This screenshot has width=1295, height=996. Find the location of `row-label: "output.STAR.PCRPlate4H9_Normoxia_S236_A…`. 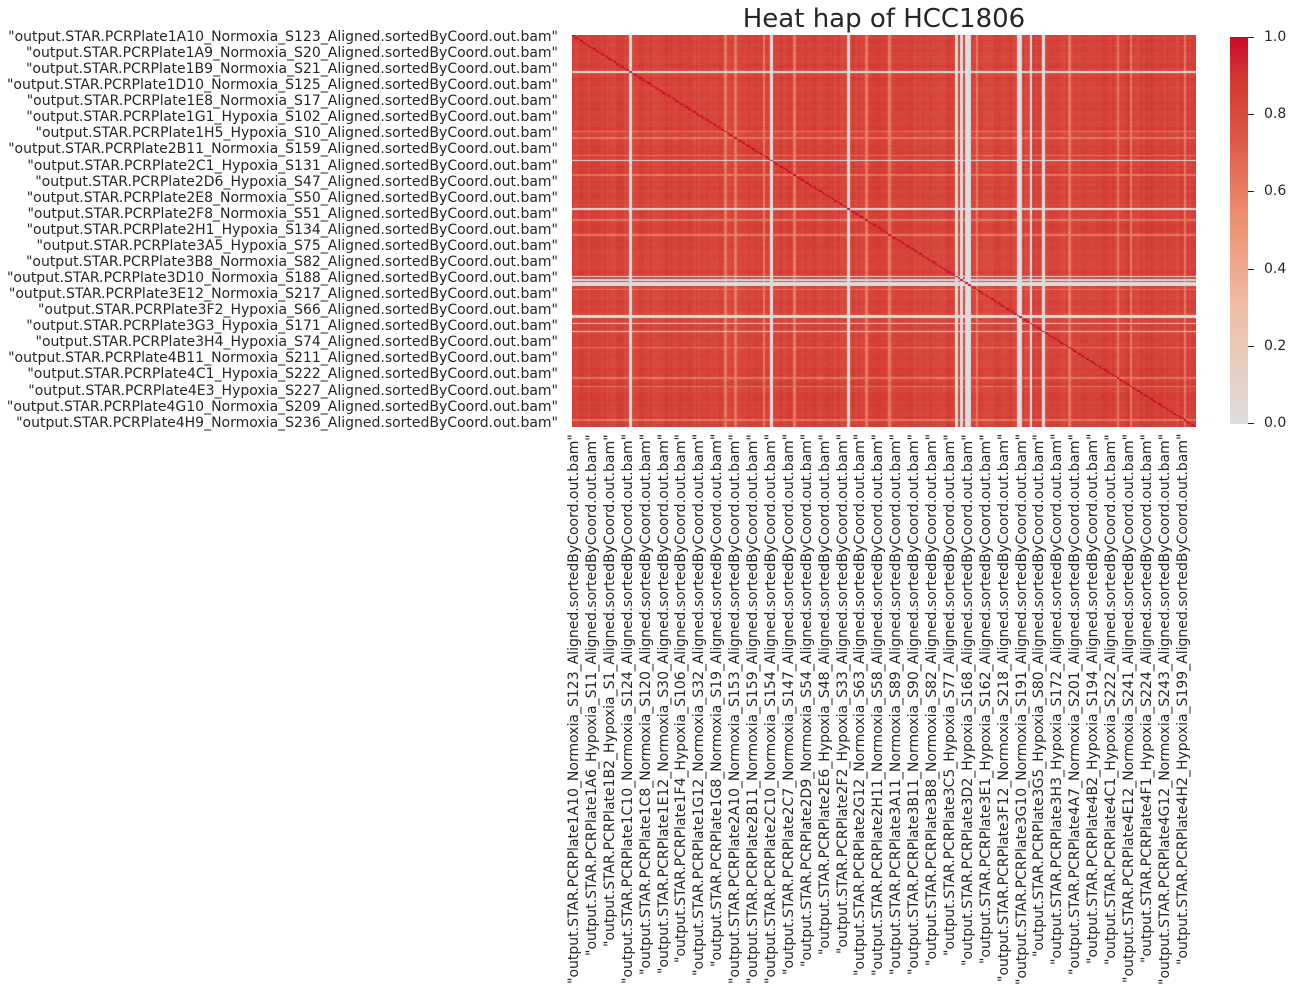

row-label: "output.STAR.PCRPlate4H9_Normoxia_S236_A… is located at coordinates (287, 422).